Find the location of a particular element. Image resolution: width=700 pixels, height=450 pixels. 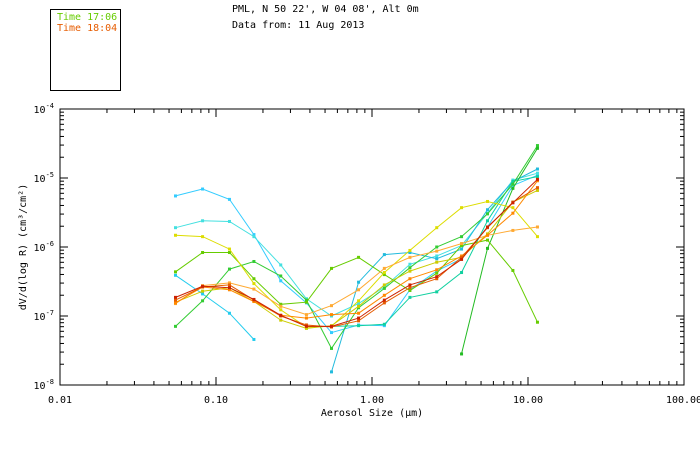

date-label: Data from: 11 Aug 2013 is located at coordinates (298, 25).